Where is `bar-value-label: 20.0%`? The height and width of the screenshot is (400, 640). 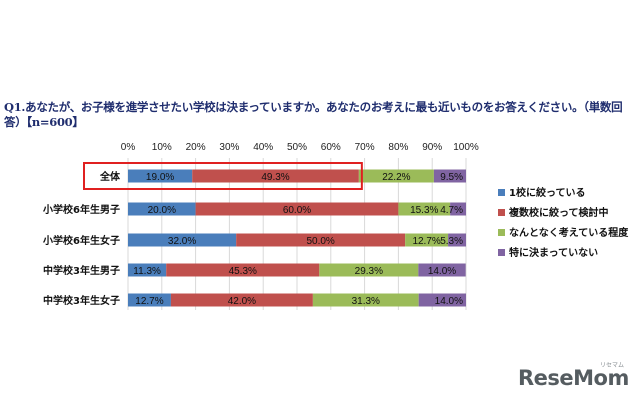 bar-value-label: 20.0% is located at coordinates (162, 210).